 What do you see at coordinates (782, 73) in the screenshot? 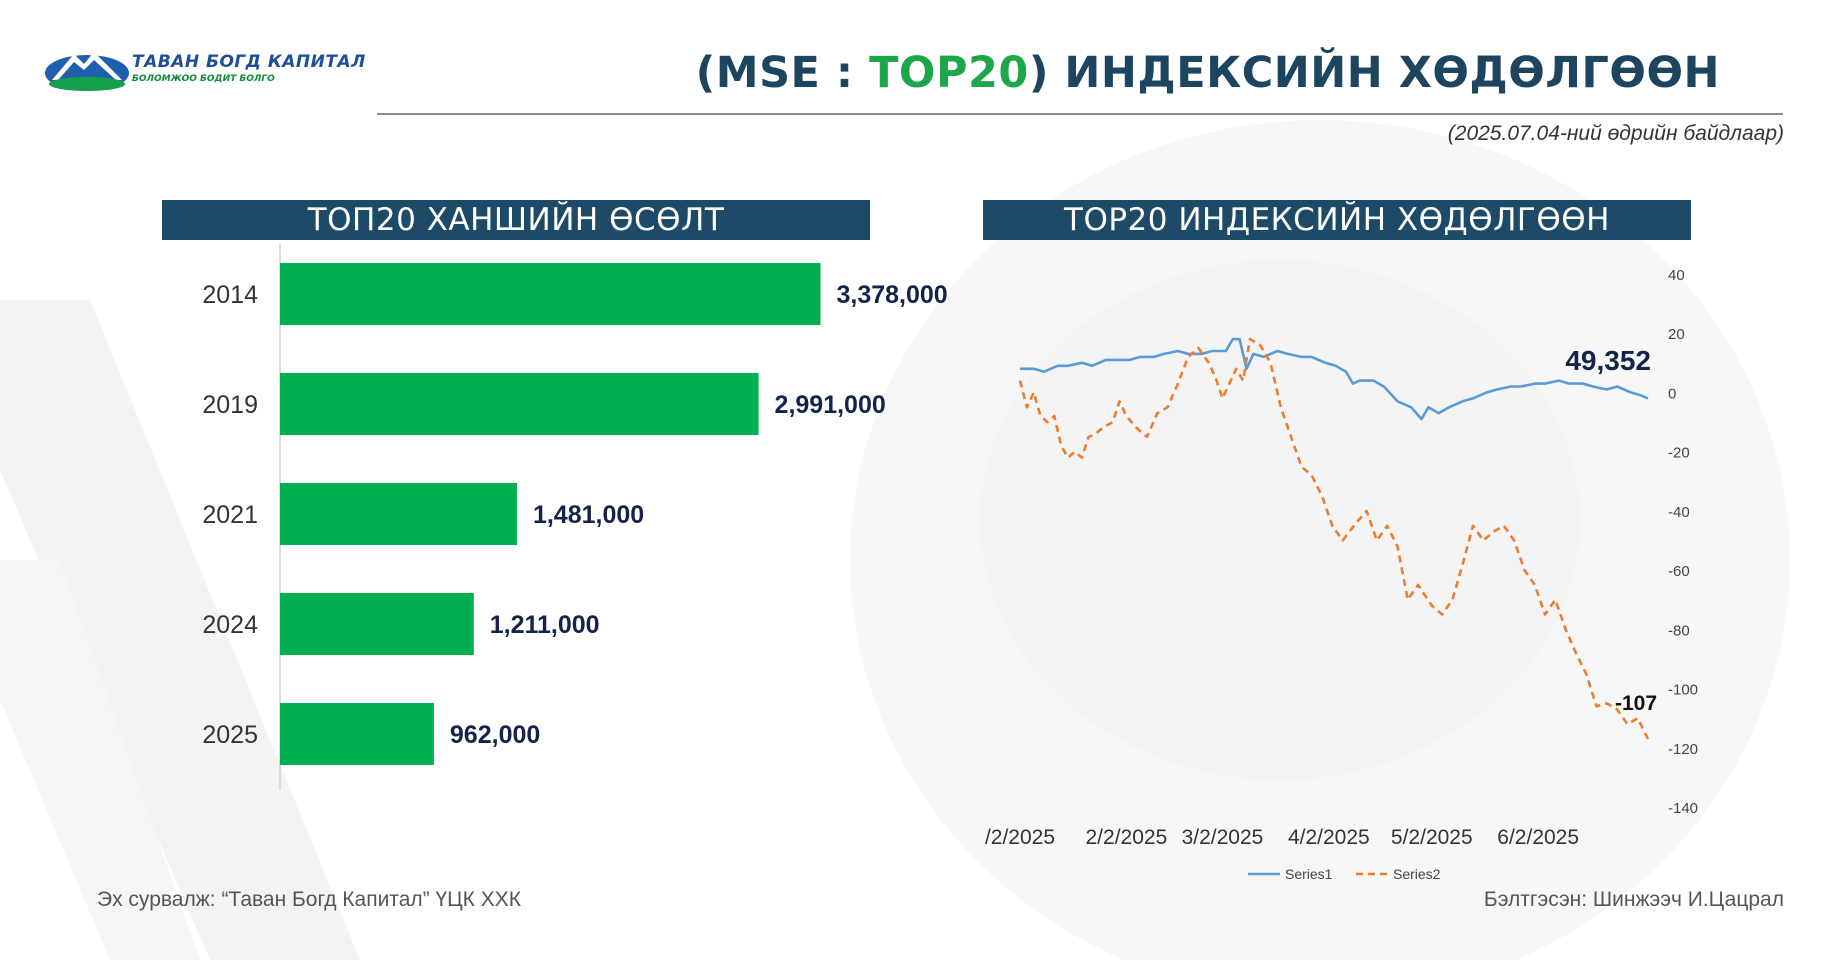
I see `title-prefix: (MSE :` at bounding box center [782, 73].